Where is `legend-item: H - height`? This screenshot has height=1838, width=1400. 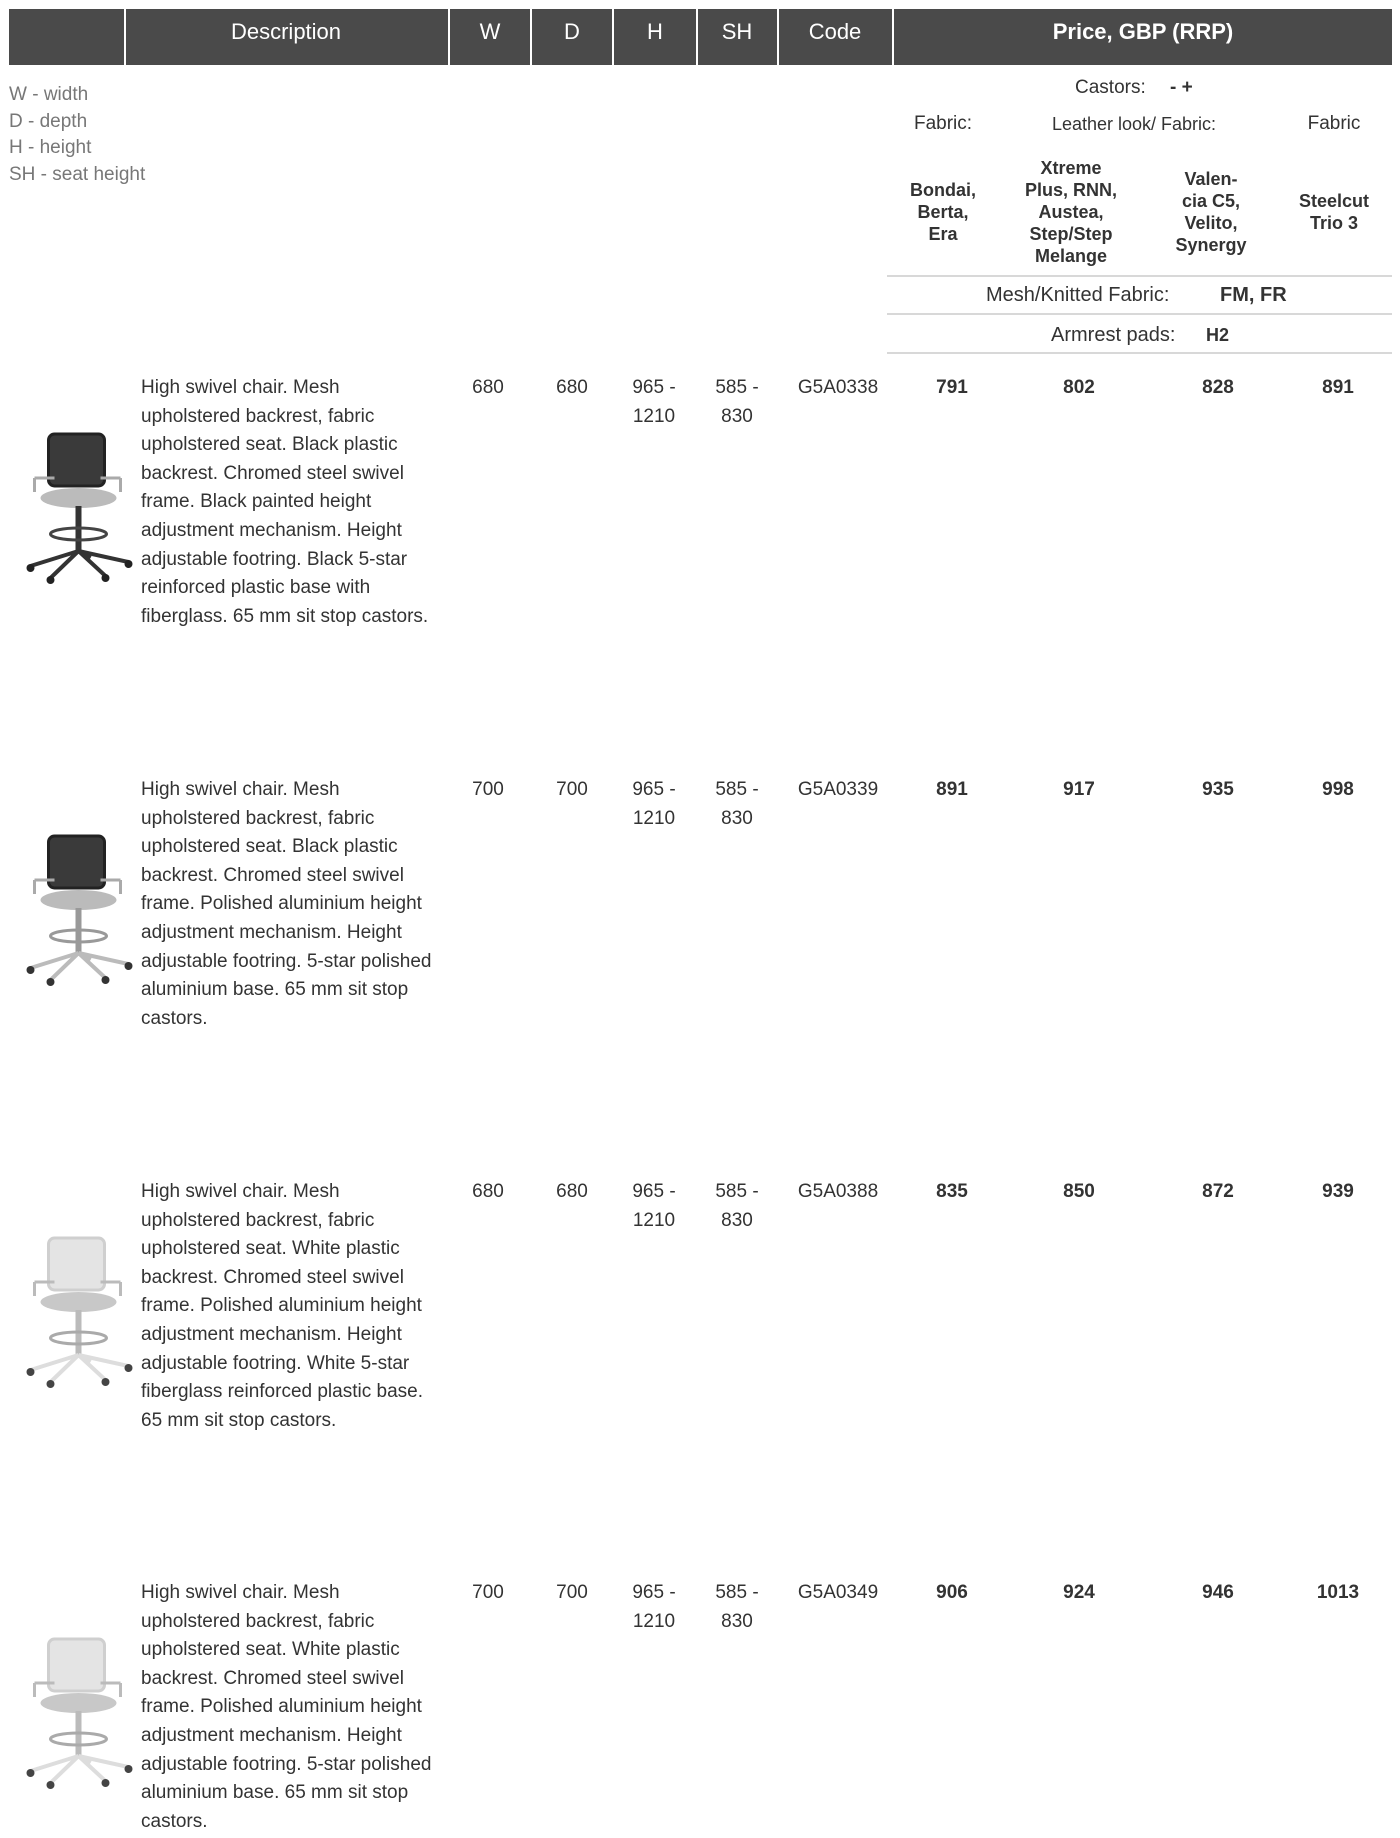 legend-item: H - height is located at coordinates (50, 147).